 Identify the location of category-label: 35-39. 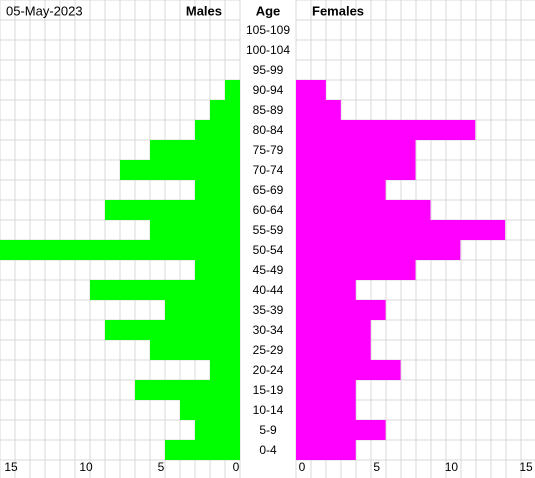
(268, 310).